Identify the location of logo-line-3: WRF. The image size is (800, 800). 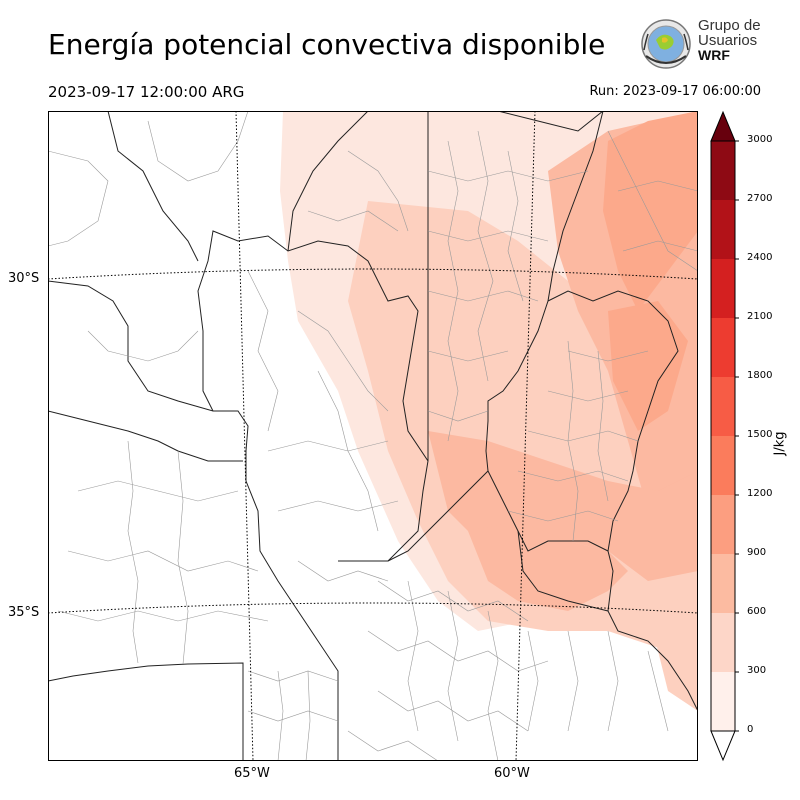
(714, 55).